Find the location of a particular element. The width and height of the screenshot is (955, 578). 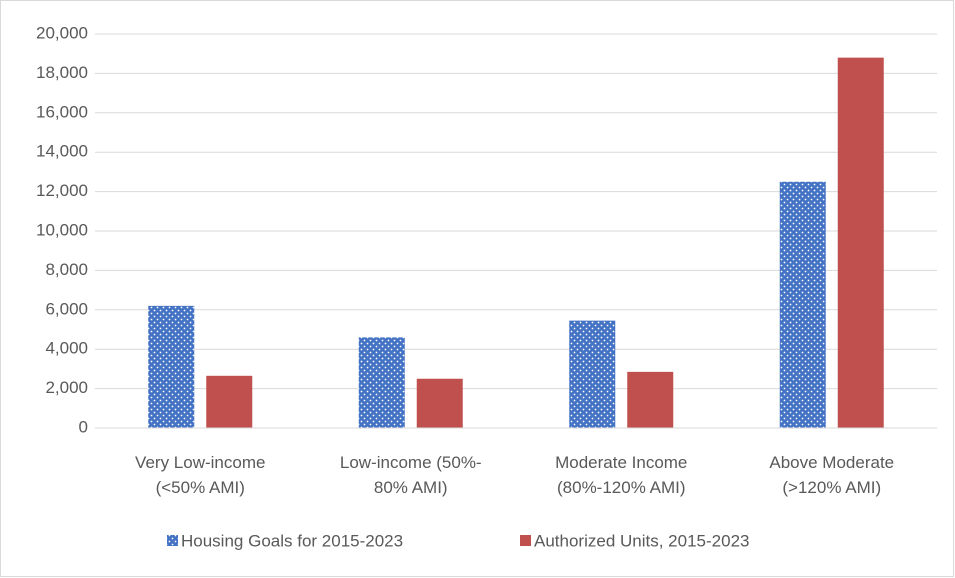

legend-label: Authorized Units, 2015-2023 is located at coordinates (641, 540).